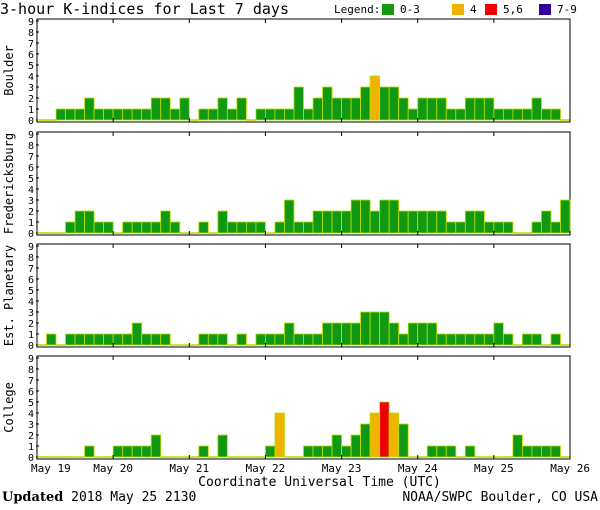 This screenshot has height=510, width=600. Describe the element at coordinates (357, 9) in the screenshot. I see `legend-label: Legend:` at that location.